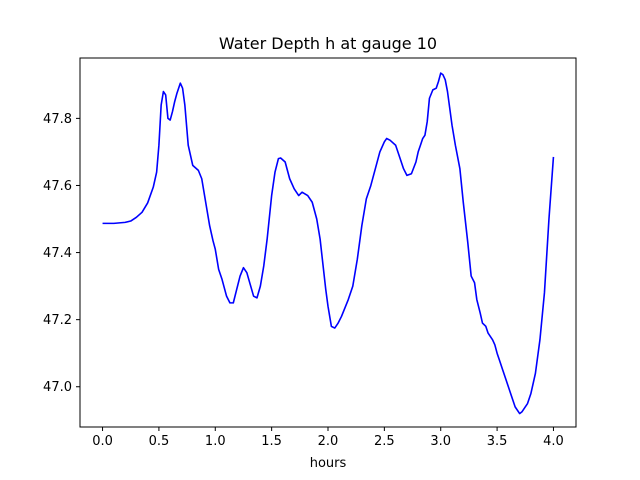  I want to click on x-tick-label: 2.0, so click(328, 441).